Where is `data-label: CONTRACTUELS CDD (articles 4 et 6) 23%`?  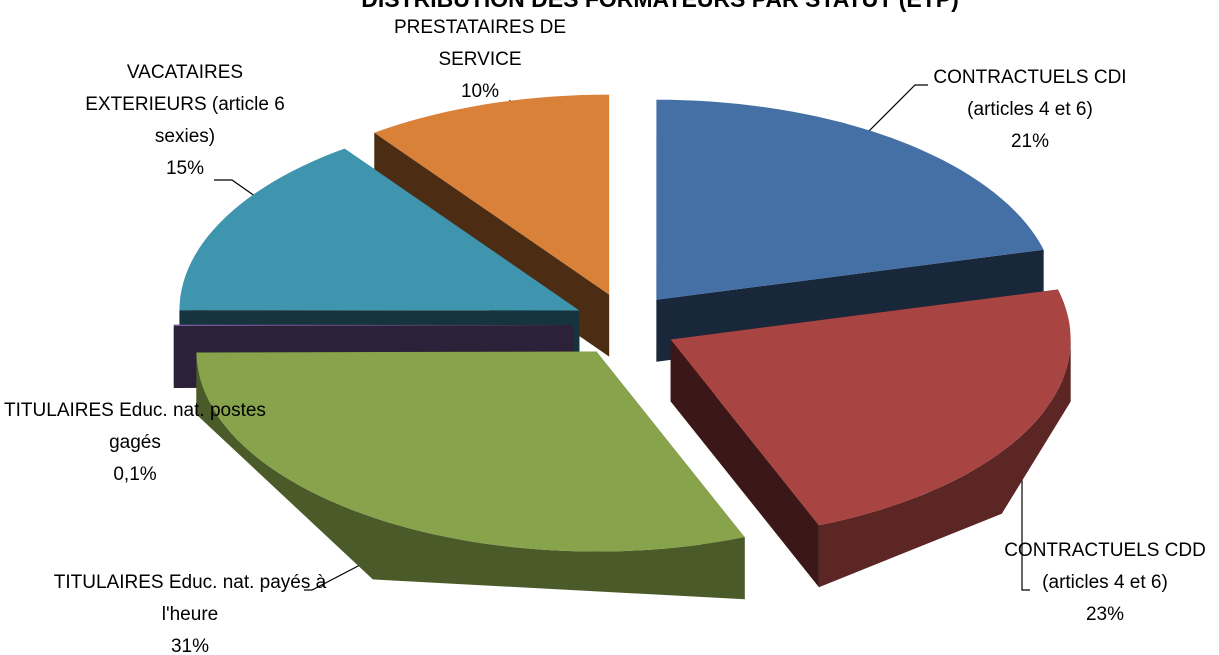 data-label: CONTRACTUELS CDD (articles 4 et 6) 23% is located at coordinates (1104, 583).